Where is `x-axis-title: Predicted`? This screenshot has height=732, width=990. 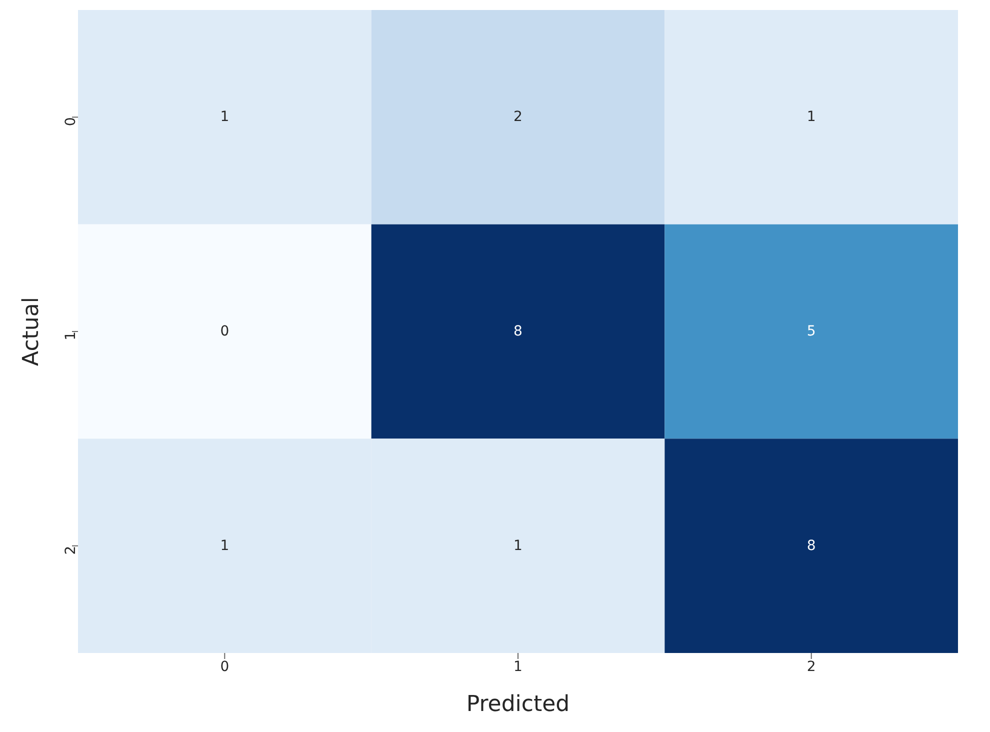 x-axis-title: Predicted is located at coordinates (518, 704).